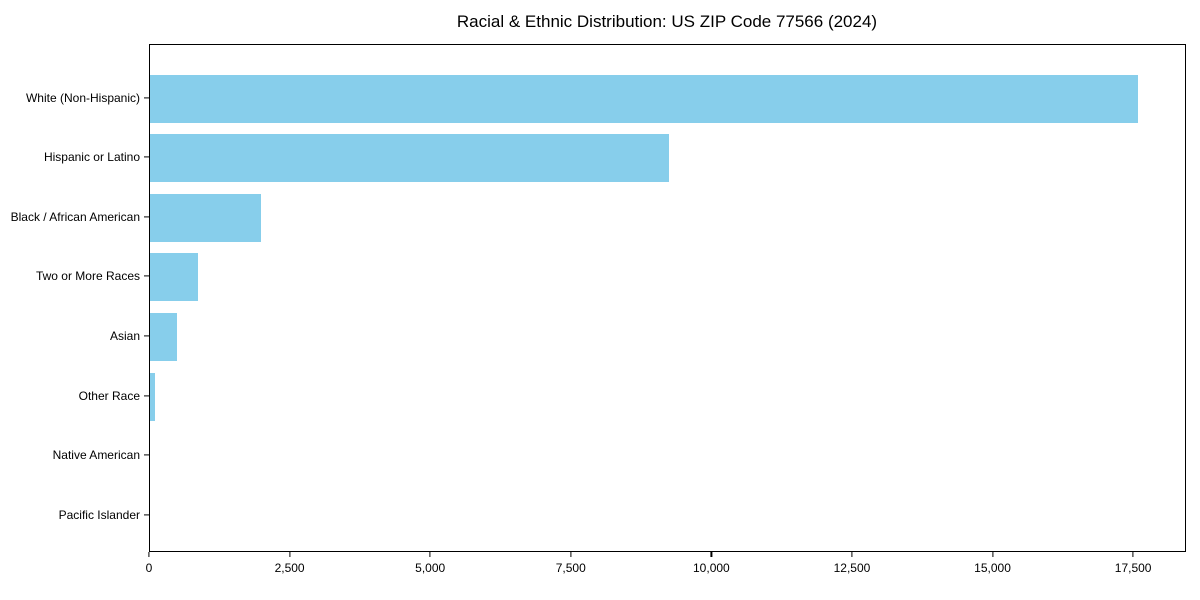 This screenshot has height=600, width=1200. I want to click on bar-black-african-american, so click(206, 217).